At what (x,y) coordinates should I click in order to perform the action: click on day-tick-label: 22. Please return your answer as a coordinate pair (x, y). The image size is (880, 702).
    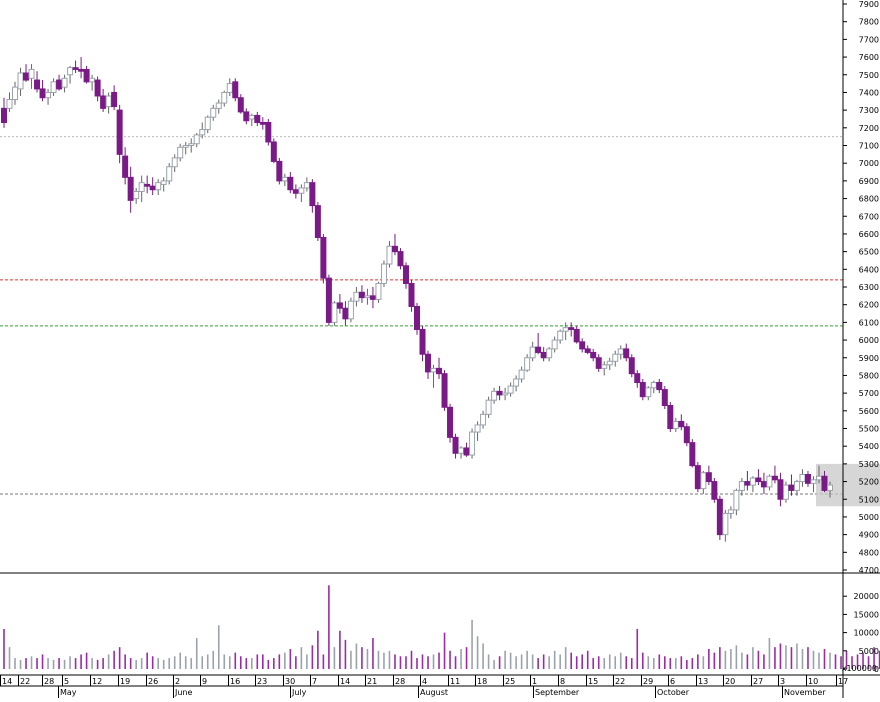
    Looking at the image, I should click on (620, 681).